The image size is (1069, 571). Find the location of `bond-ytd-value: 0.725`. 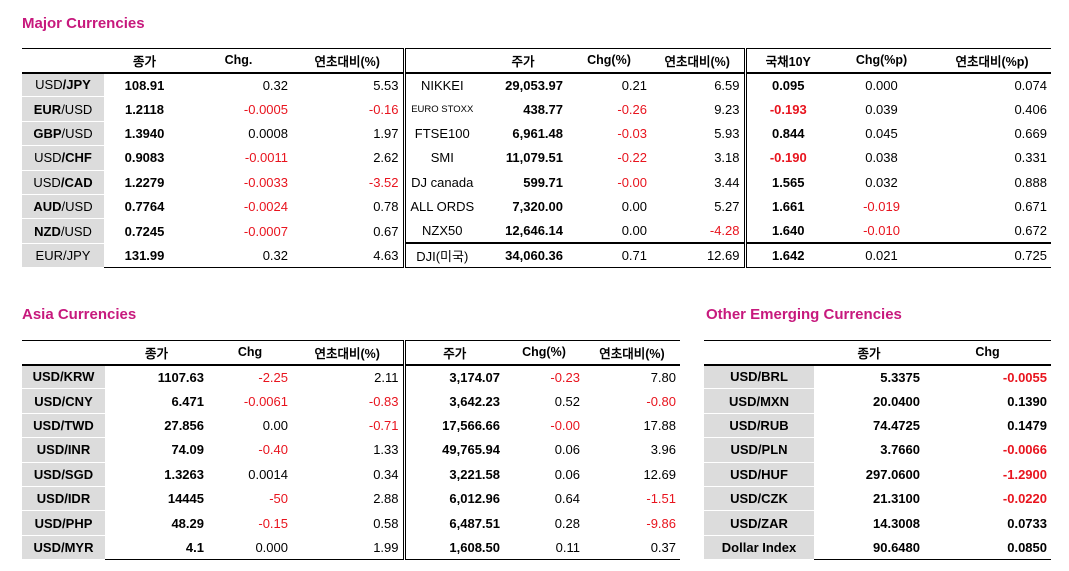

bond-ytd-value: 0.725 is located at coordinates (992, 255).